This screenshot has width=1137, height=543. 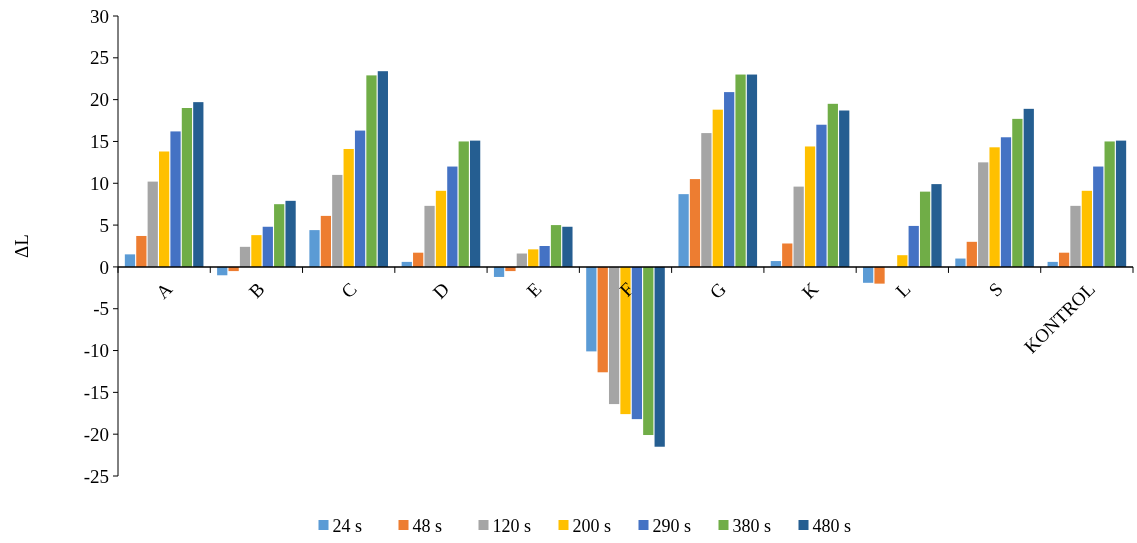 I want to click on x-tick-label: A, so click(x=164, y=290).